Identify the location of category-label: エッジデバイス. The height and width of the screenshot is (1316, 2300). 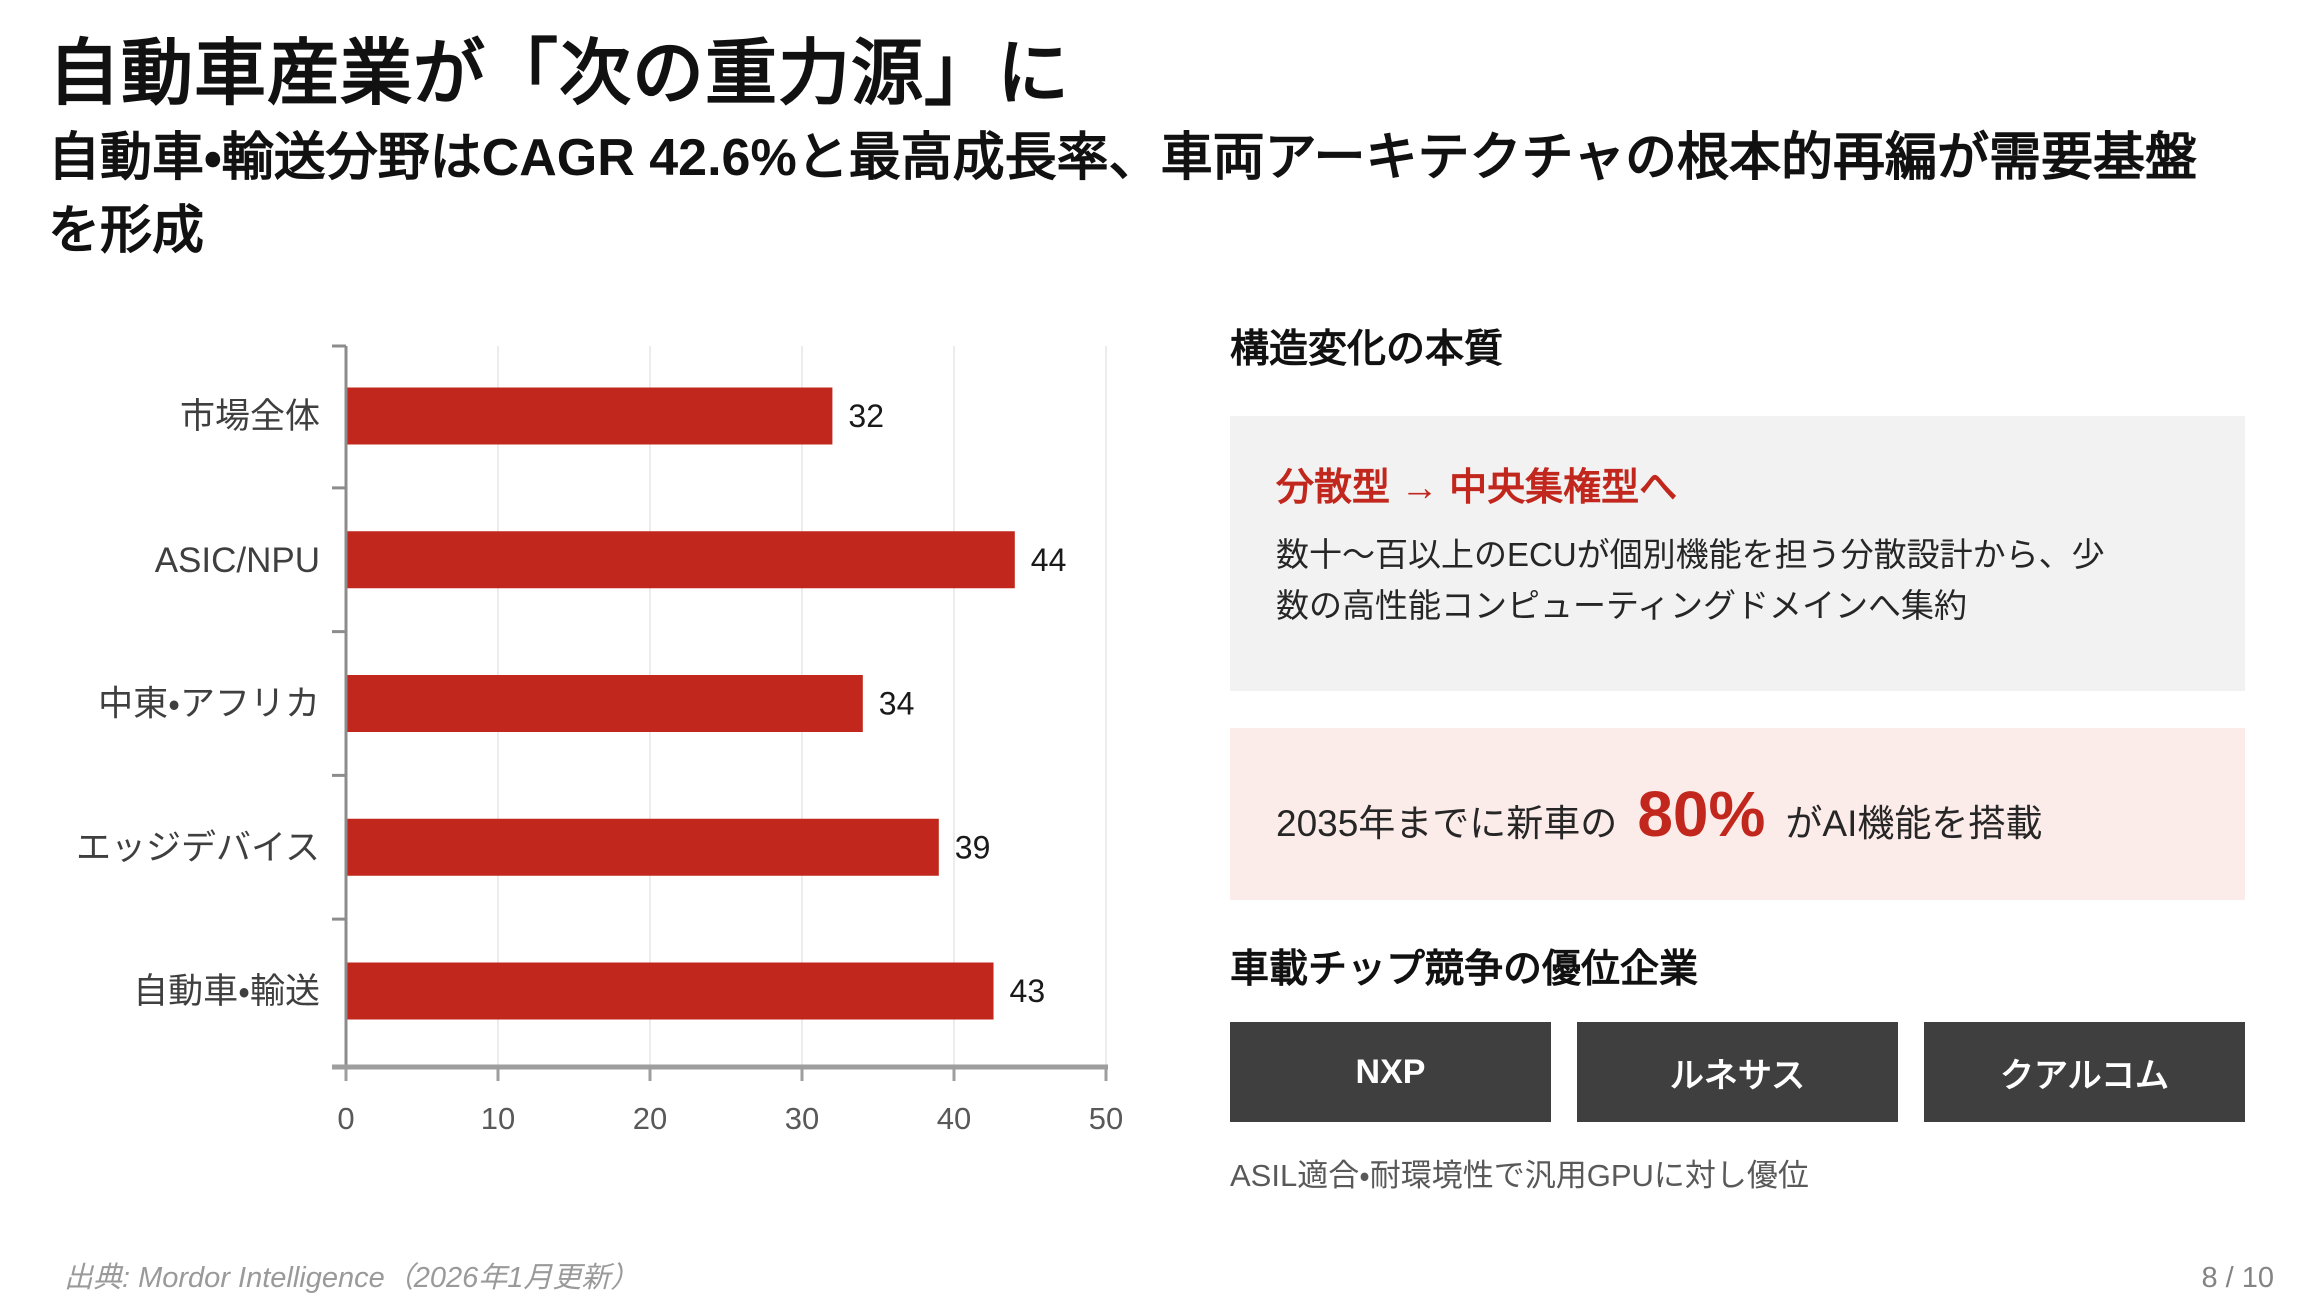
(198, 847).